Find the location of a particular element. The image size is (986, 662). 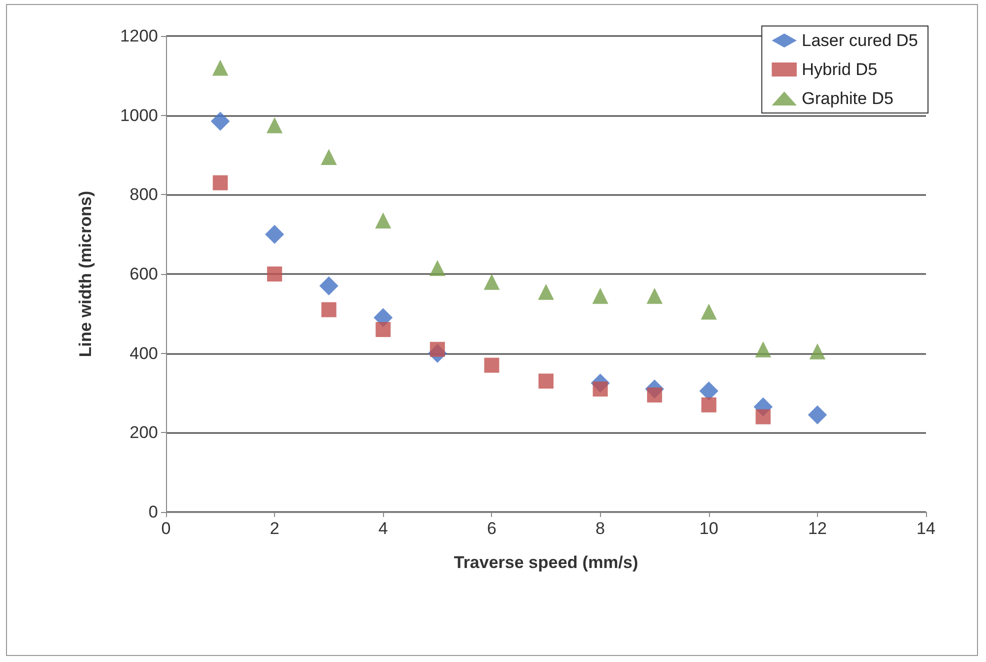

y-tick-label: 800 is located at coordinates (144, 194).